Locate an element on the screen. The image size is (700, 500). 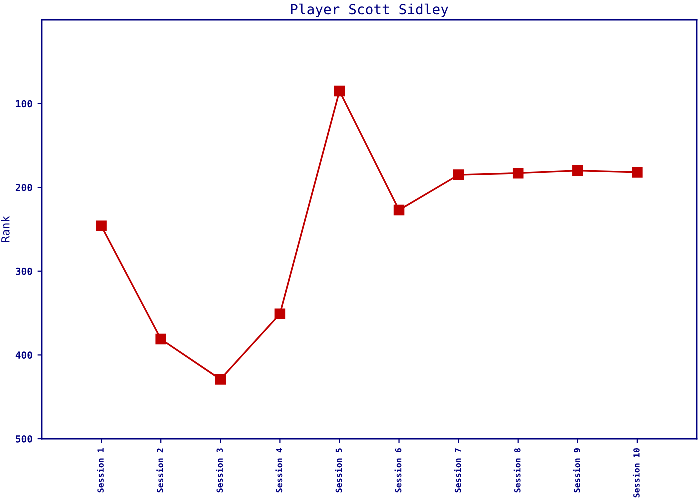
y-tick-label: 300 is located at coordinates (24, 272).